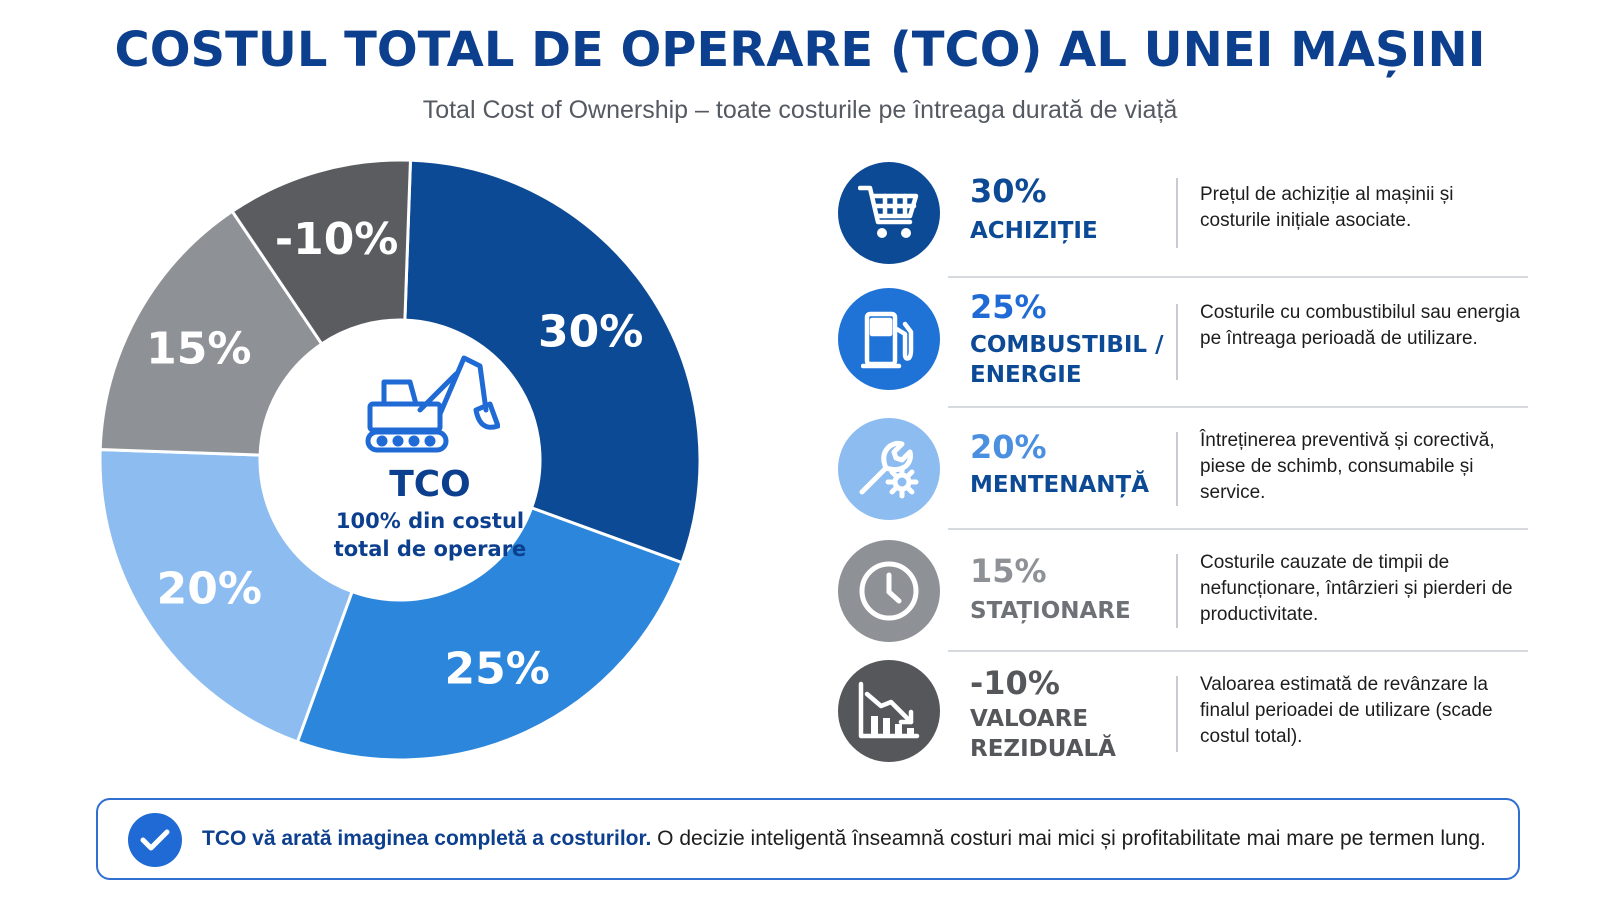  Describe the element at coordinates (1008, 571) in the screenshot. I see `legend-percent: 15%` at that location.